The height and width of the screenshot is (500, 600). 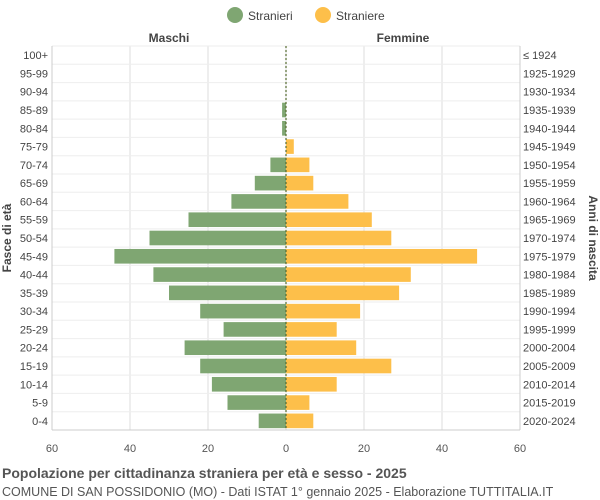 I want to click on age-group-label: 95-99, so click(x=34, y=74).